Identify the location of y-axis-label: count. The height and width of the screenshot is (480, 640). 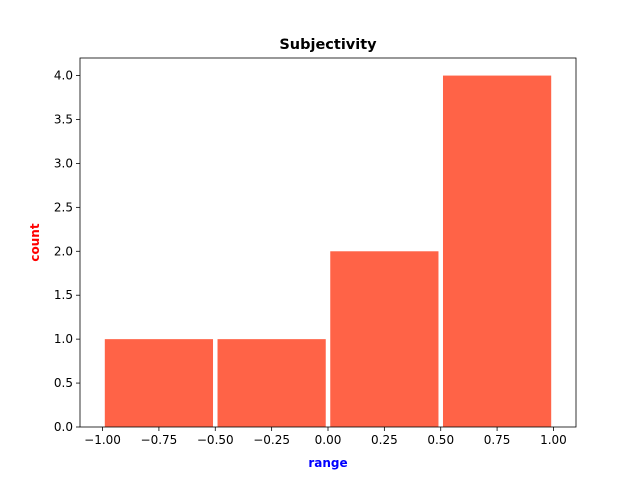
(35, 242).